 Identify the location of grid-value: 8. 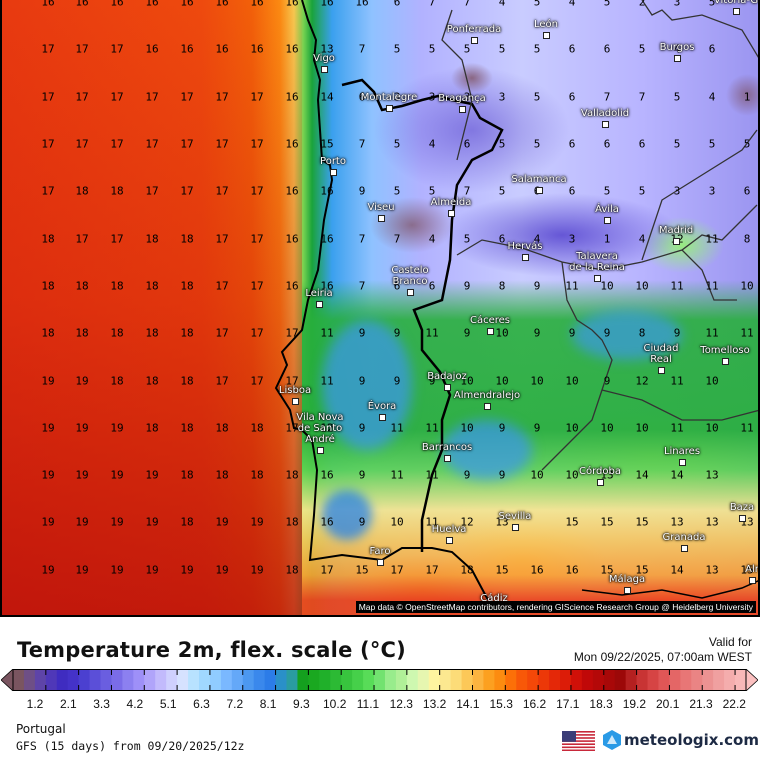
(502, 286).